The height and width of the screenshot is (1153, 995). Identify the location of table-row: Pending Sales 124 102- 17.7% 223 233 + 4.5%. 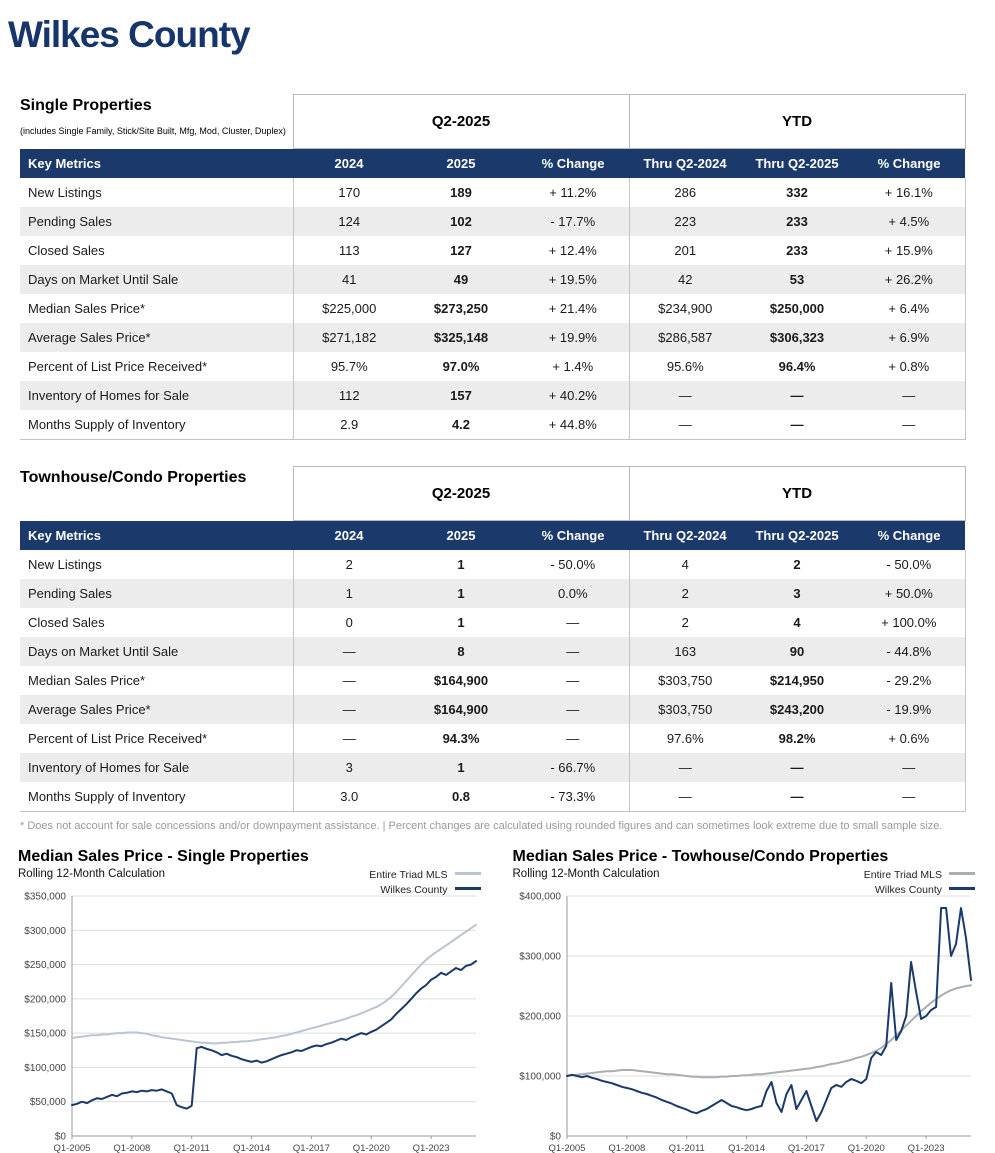
(493, 221).